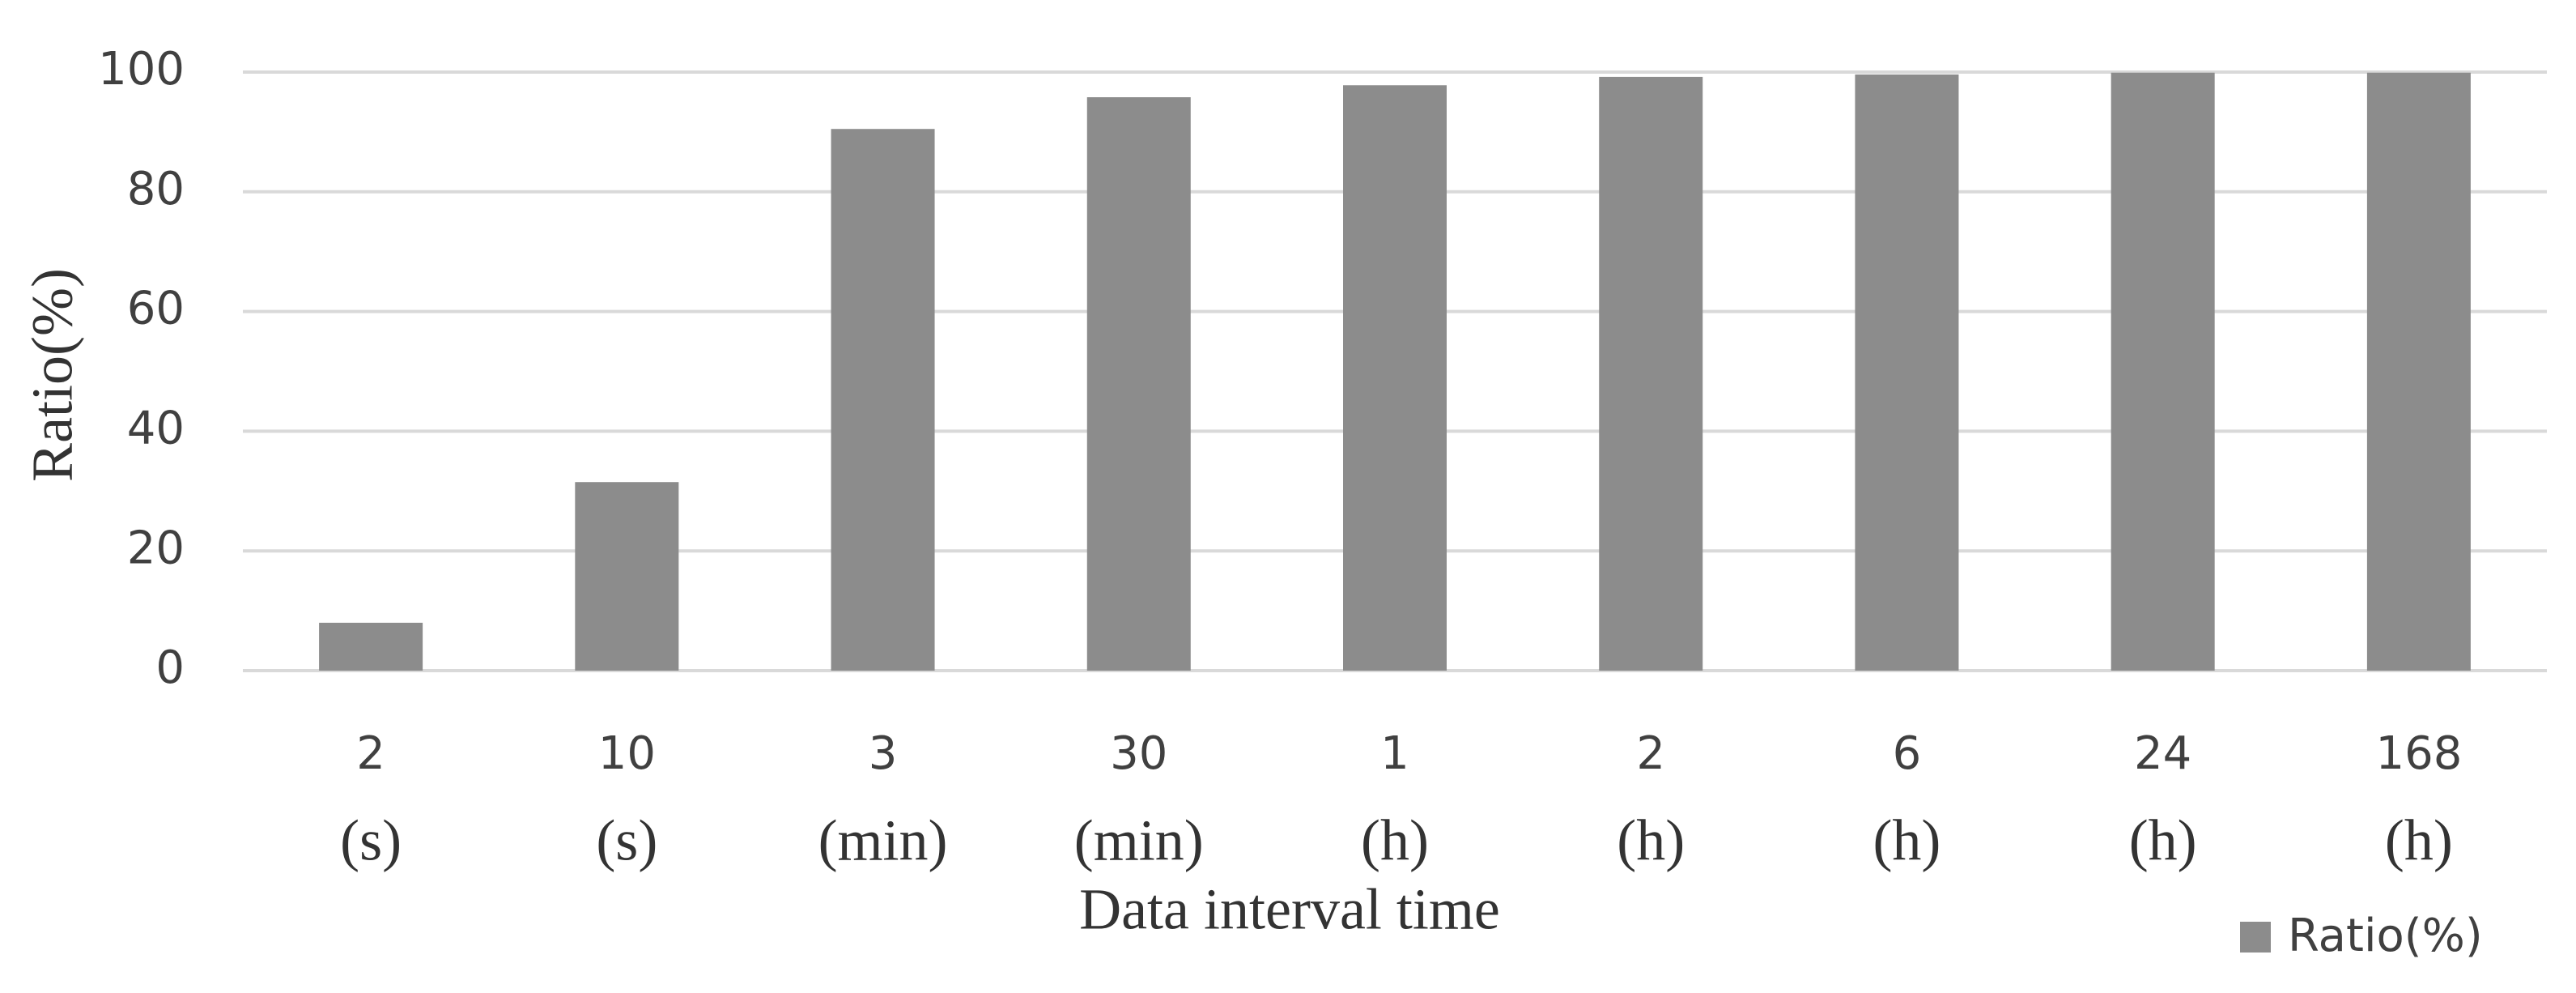 Image resolution: width=2576 pixels, height=993 pixels. What do you see at coordinates (156, 429) in the screenshot?
I see `y-tick-label: 40` at bounding box center [156, 429].